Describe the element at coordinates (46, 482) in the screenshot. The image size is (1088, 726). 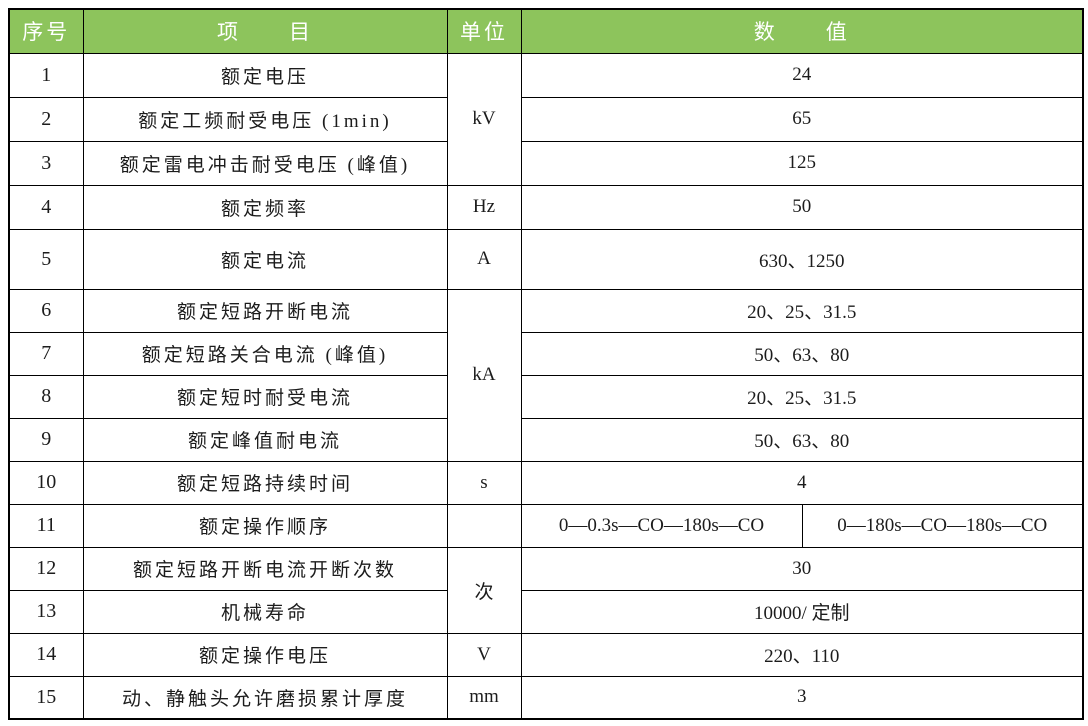
I see `row-index: 10` at that location.